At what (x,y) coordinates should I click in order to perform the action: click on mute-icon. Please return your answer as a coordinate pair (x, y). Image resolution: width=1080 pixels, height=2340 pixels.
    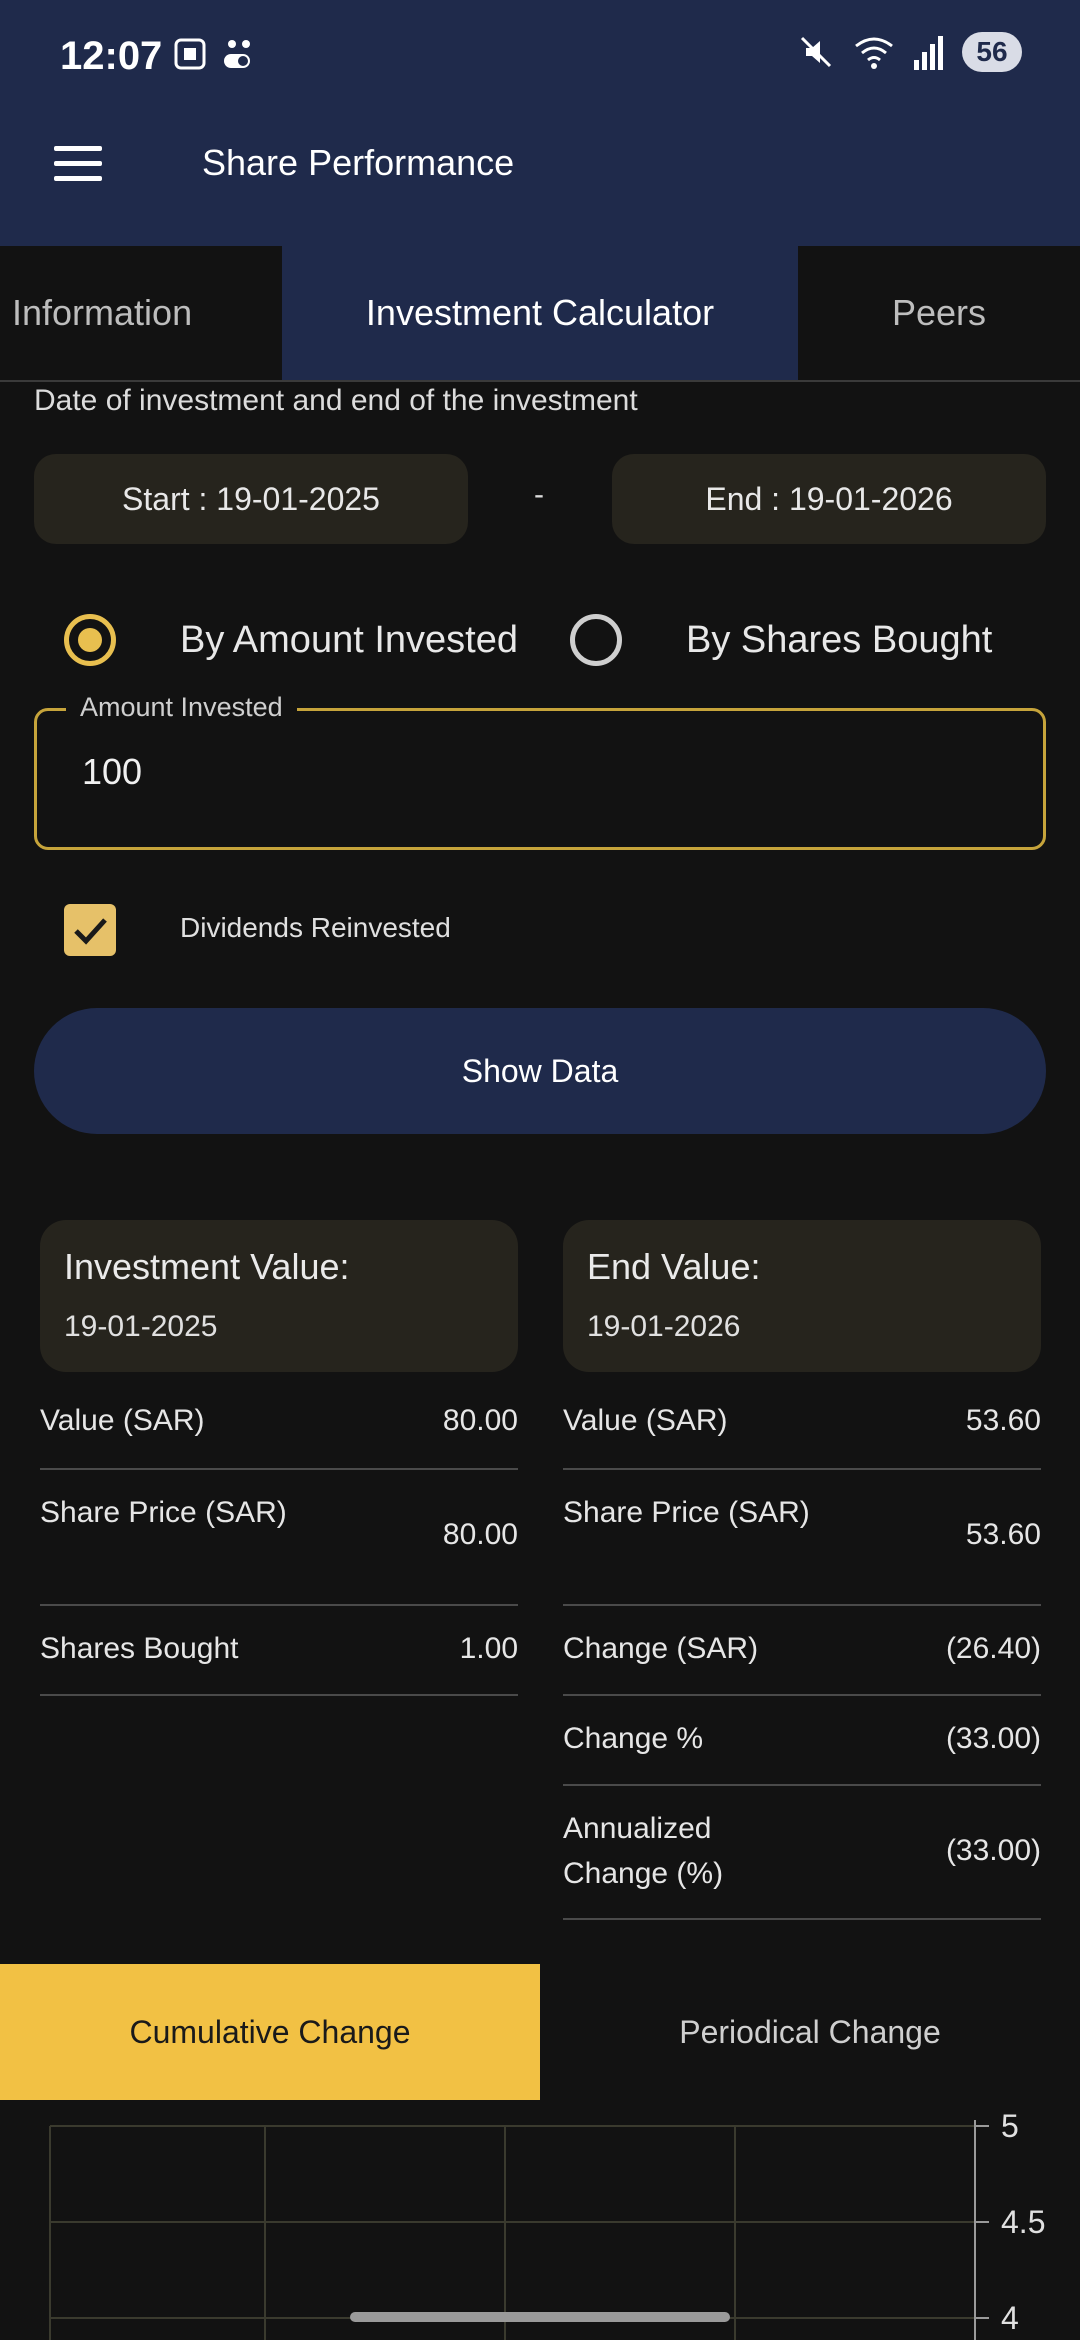
    Looking at the image, I should click on (816, 52).